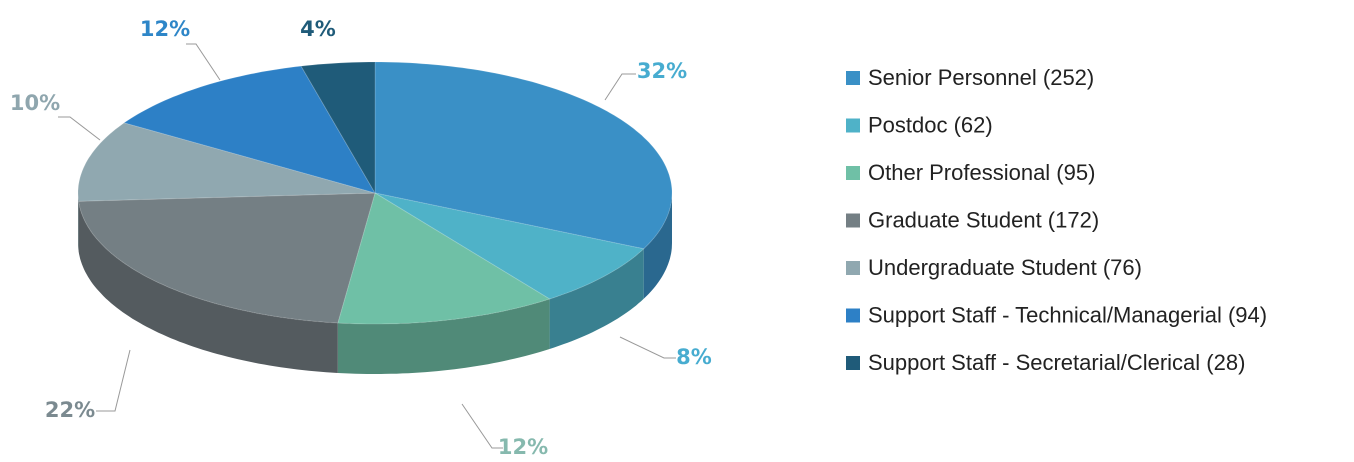 The image size is (1354, 462). Describe the element at coordinates (35, 103) in the screenshot. I see `data-label: 10%` at that location.